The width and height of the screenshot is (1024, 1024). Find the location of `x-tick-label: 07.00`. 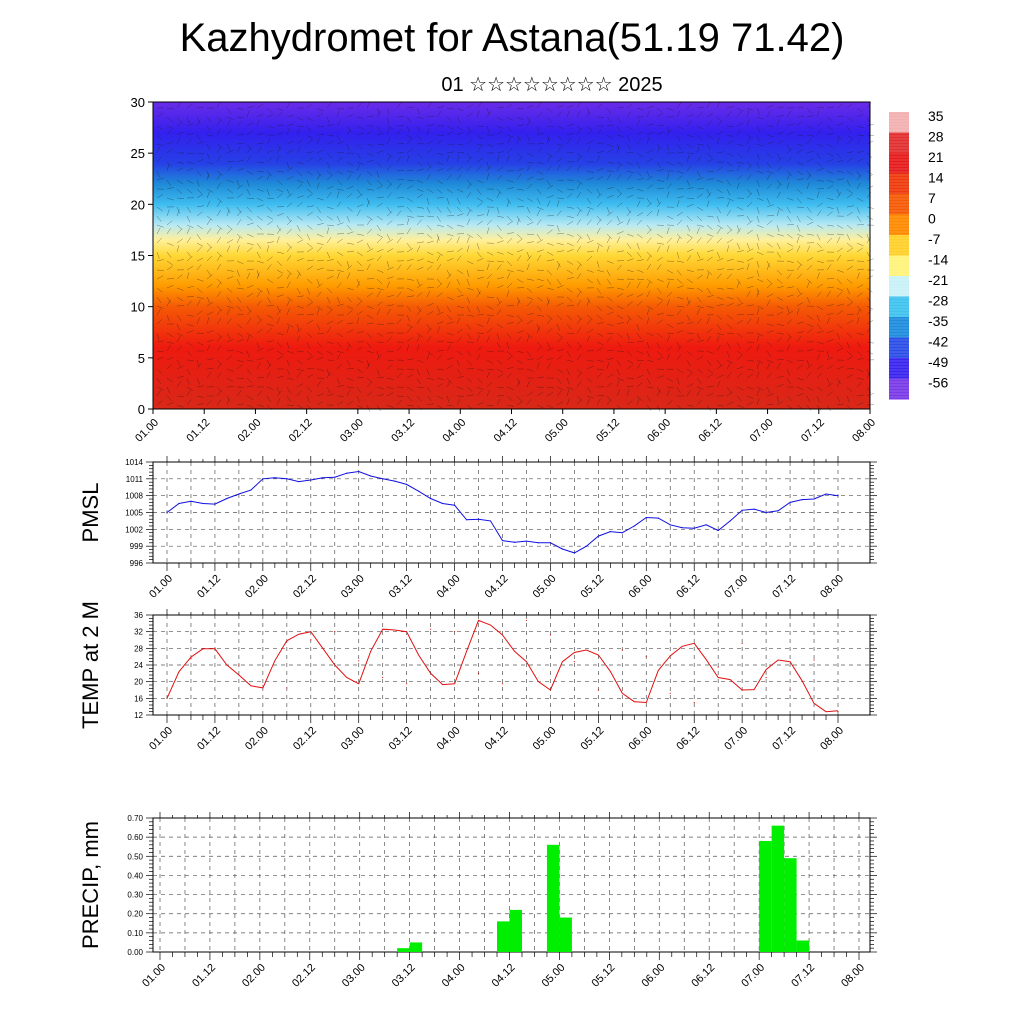

x-tick-label: 07.00 is located at coordinates (753, 976).